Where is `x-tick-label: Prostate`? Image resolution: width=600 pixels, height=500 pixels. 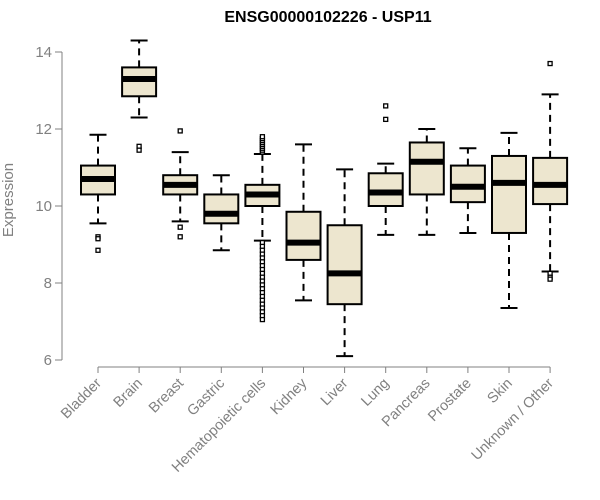 x-tick-label: Prostate is located at coordinates (449, 400).